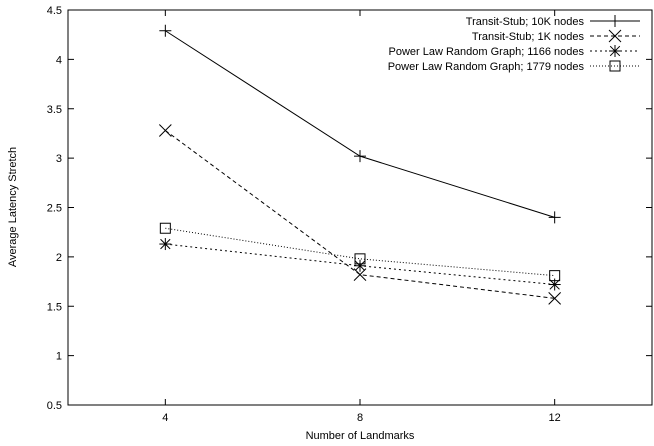  Describe the element at coordinates (54, 307) in the screenshot. I see `y-tick-label: 1.5` at that location.